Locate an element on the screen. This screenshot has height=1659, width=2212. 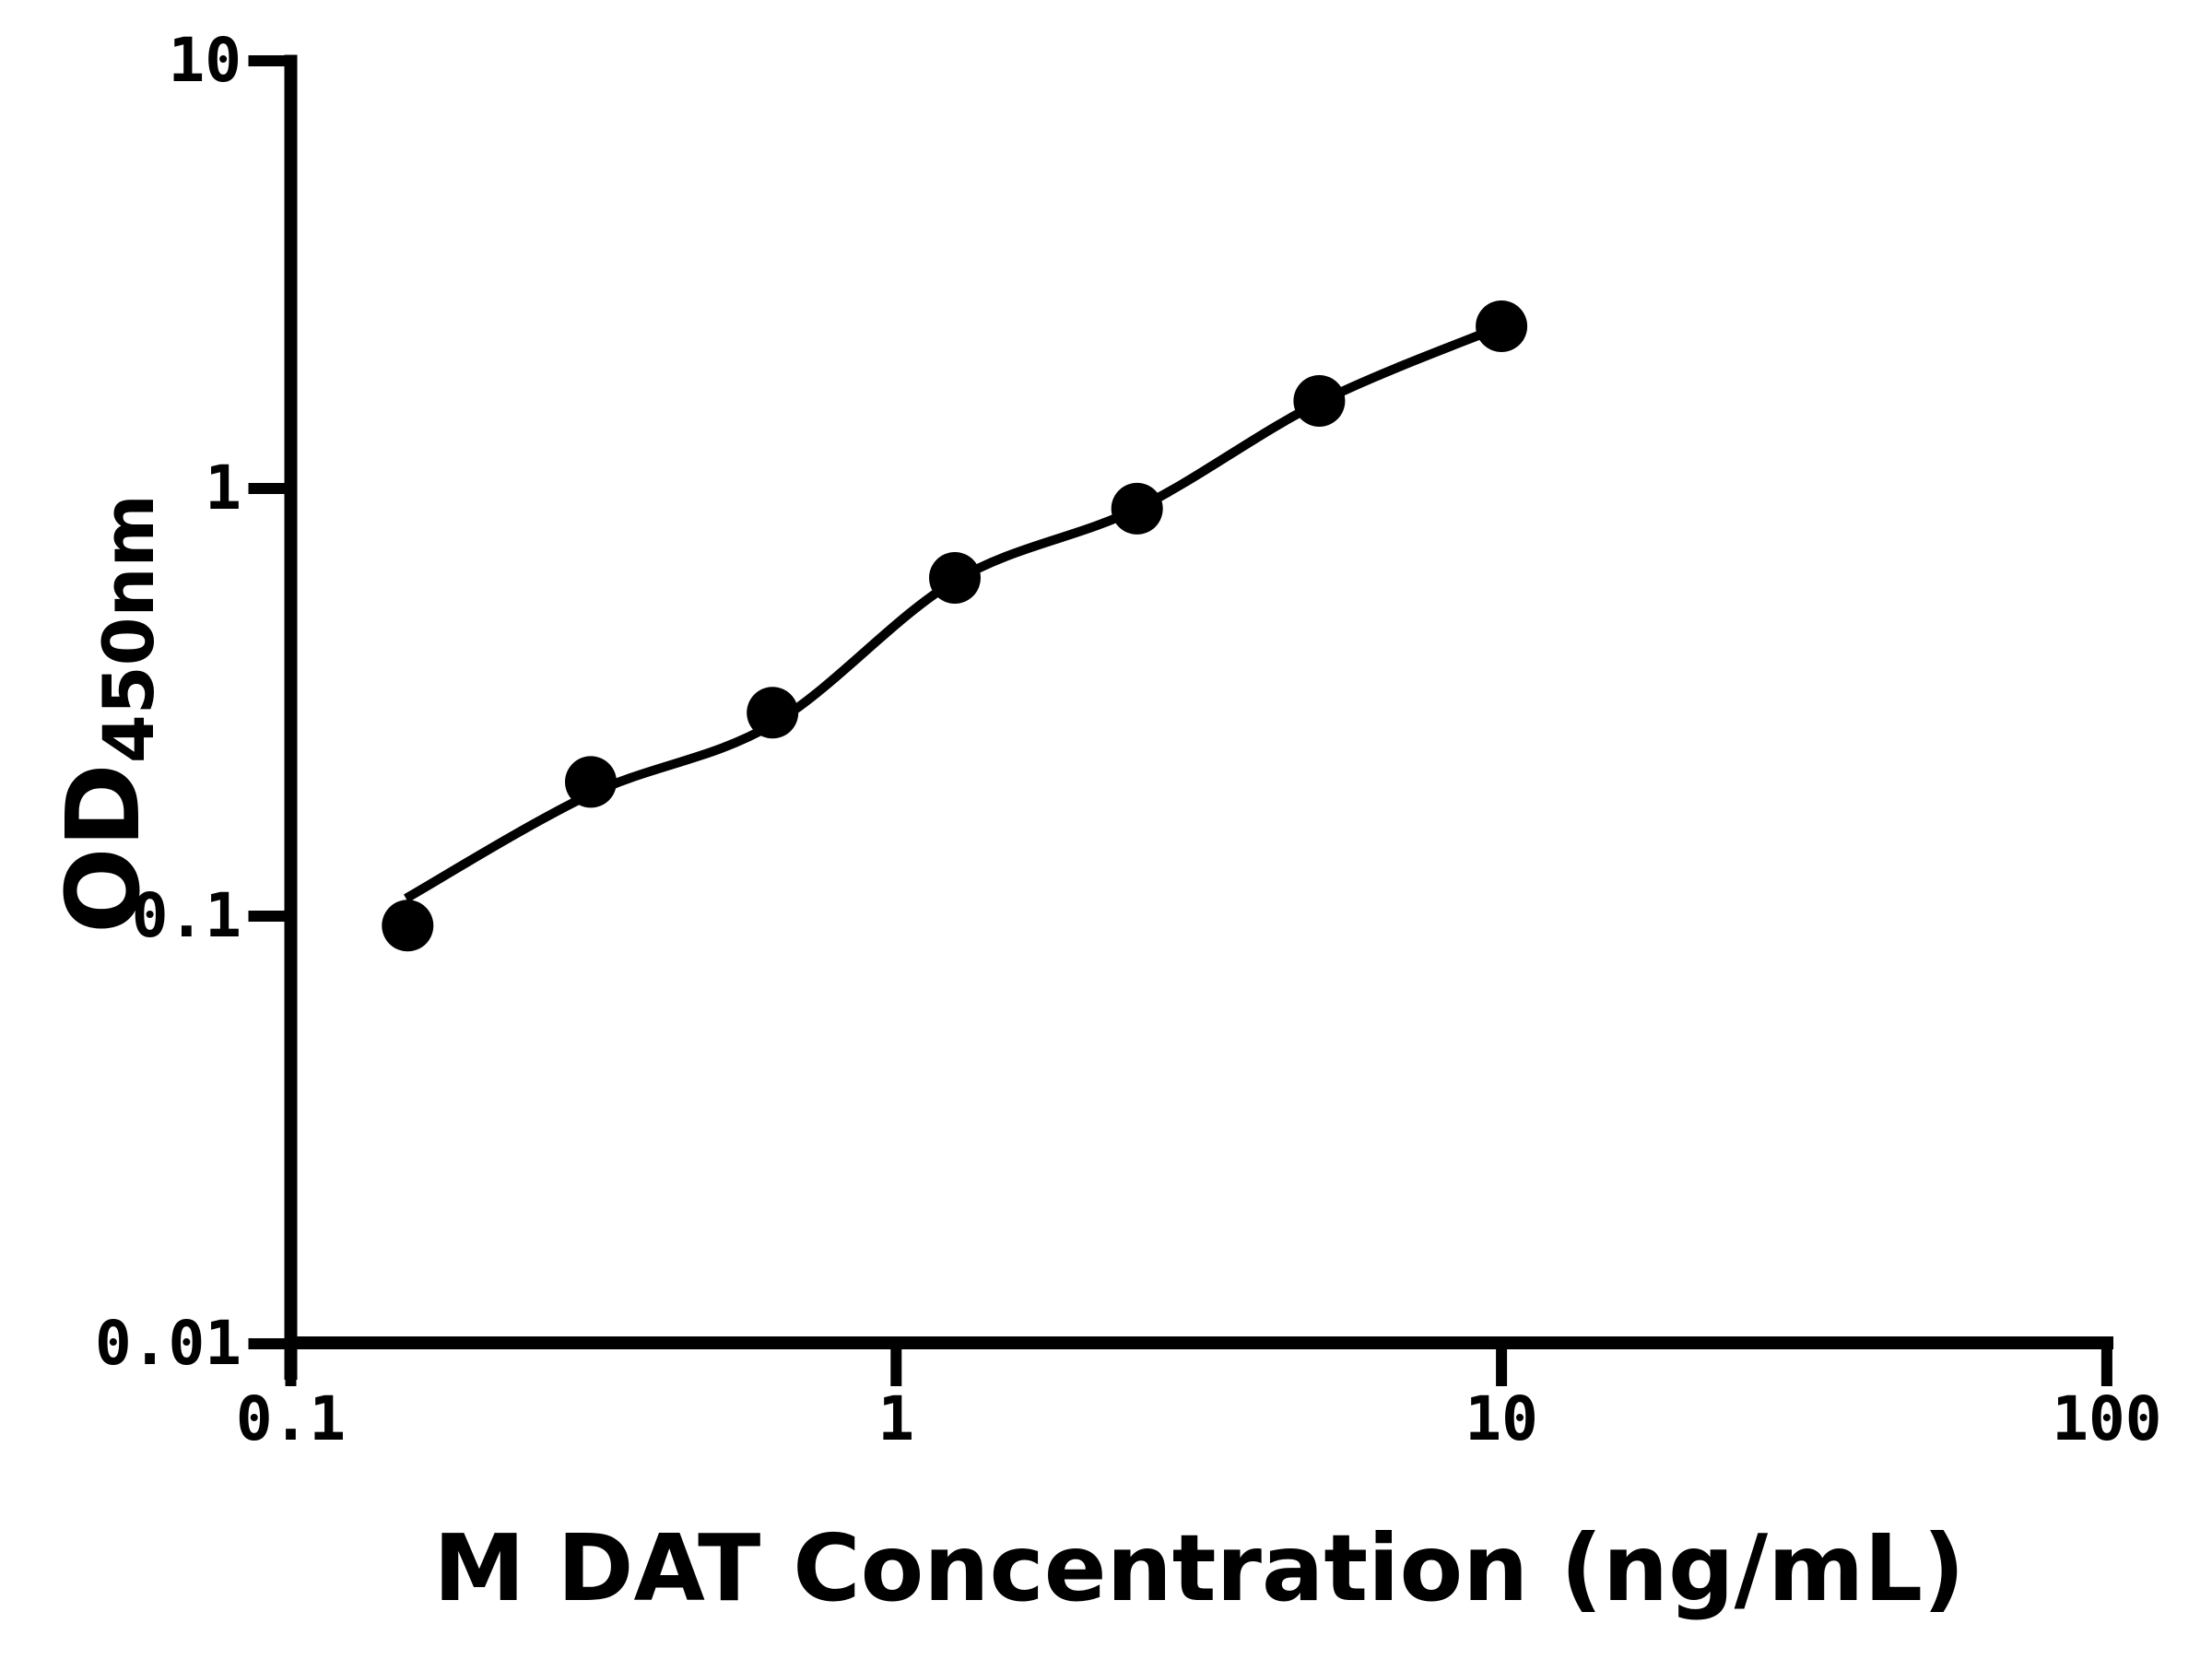
x-tick-label-1: 1 is located at coordinates (896, 1418).